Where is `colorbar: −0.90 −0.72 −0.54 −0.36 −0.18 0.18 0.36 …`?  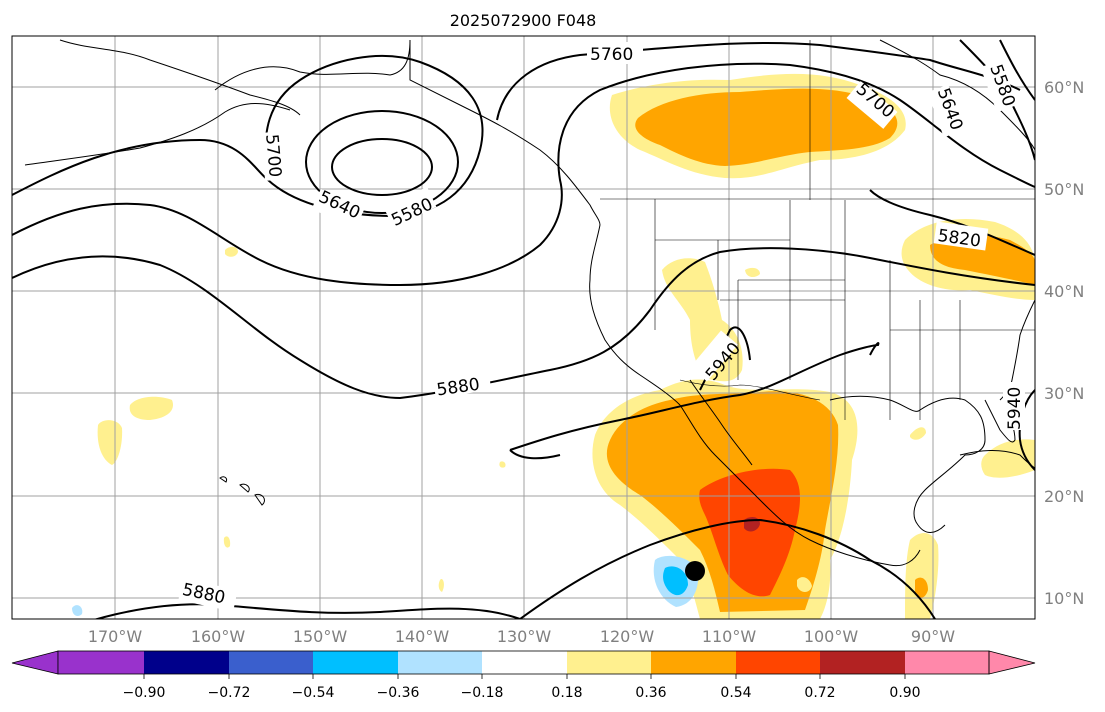
colorbar: −0.90 −0.72 −0.54 −0.36 −0.18 0.18 0.36 … is located at coordinates (523, 675).